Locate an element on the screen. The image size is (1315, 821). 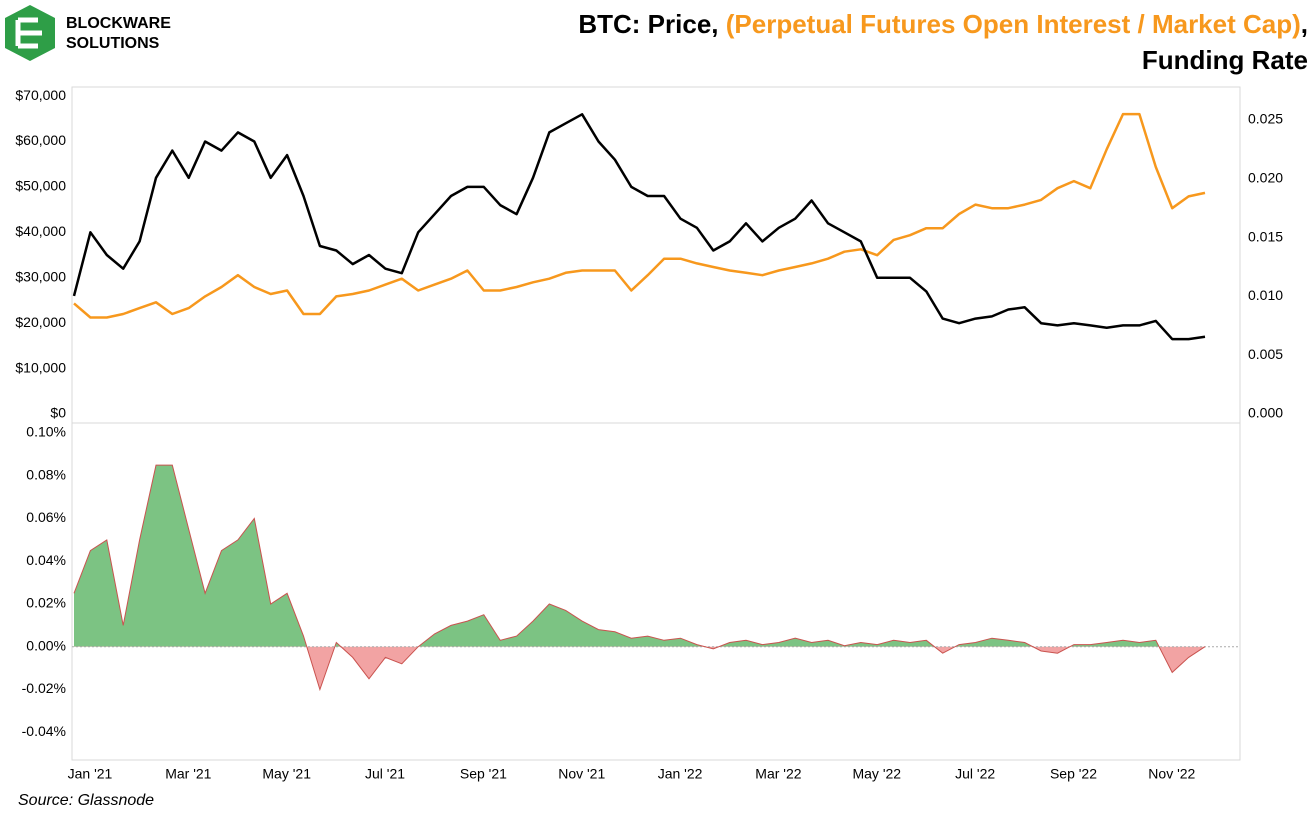
x-tick-label: Jul '22 is located at coordinates (975, 774).